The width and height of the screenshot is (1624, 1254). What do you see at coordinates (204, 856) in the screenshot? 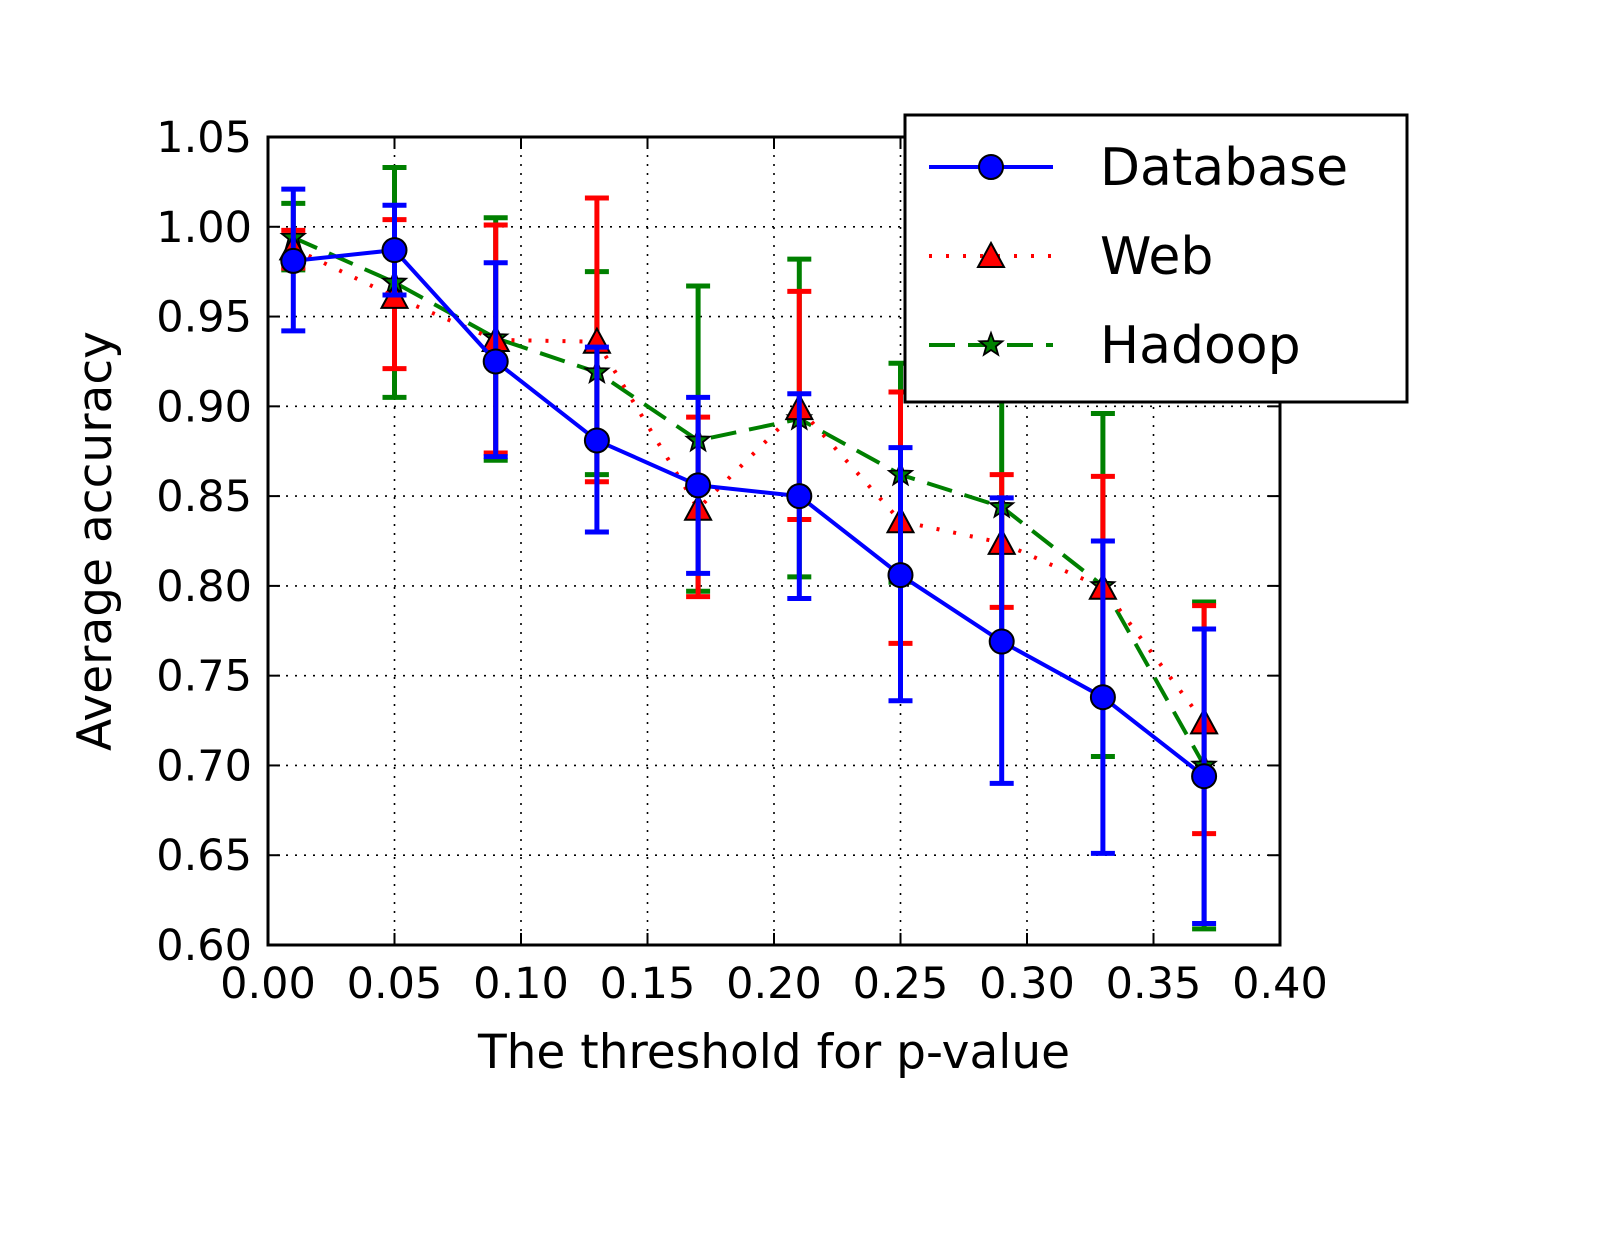
I see `y-tick-label: 0.65` at bounding box center [204, 856].